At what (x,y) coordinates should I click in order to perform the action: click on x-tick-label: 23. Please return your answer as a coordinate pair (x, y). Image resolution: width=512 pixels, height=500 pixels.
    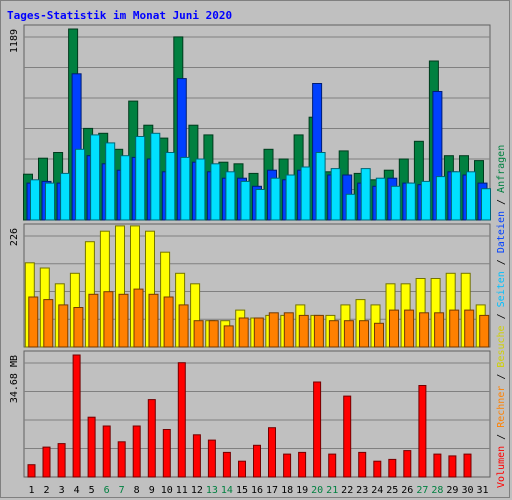
    Looking at the image, I should click on (362, 490).